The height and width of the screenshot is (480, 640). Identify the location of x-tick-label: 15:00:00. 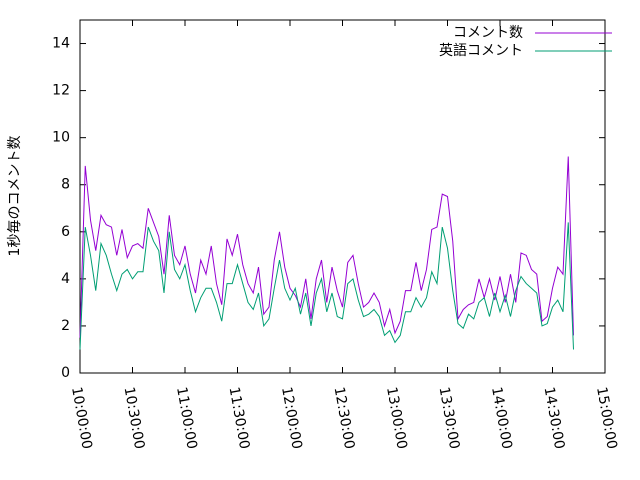
(606, 418).